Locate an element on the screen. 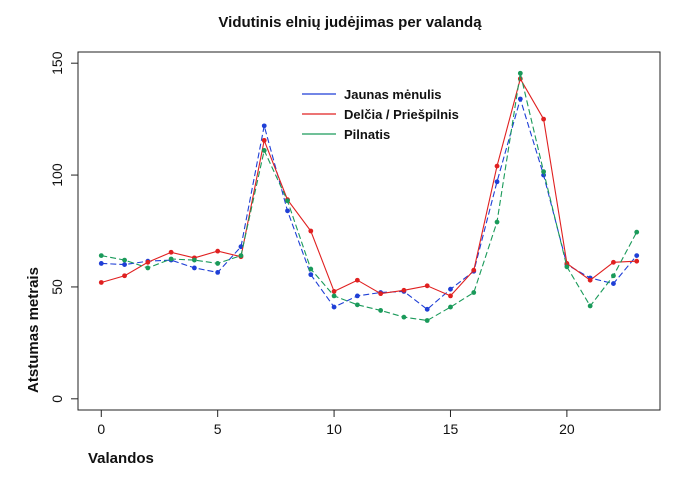 This screenshot has height=480, width=700. x-axis: 0 5 10 15 20 is located at coordinates (336, 423).